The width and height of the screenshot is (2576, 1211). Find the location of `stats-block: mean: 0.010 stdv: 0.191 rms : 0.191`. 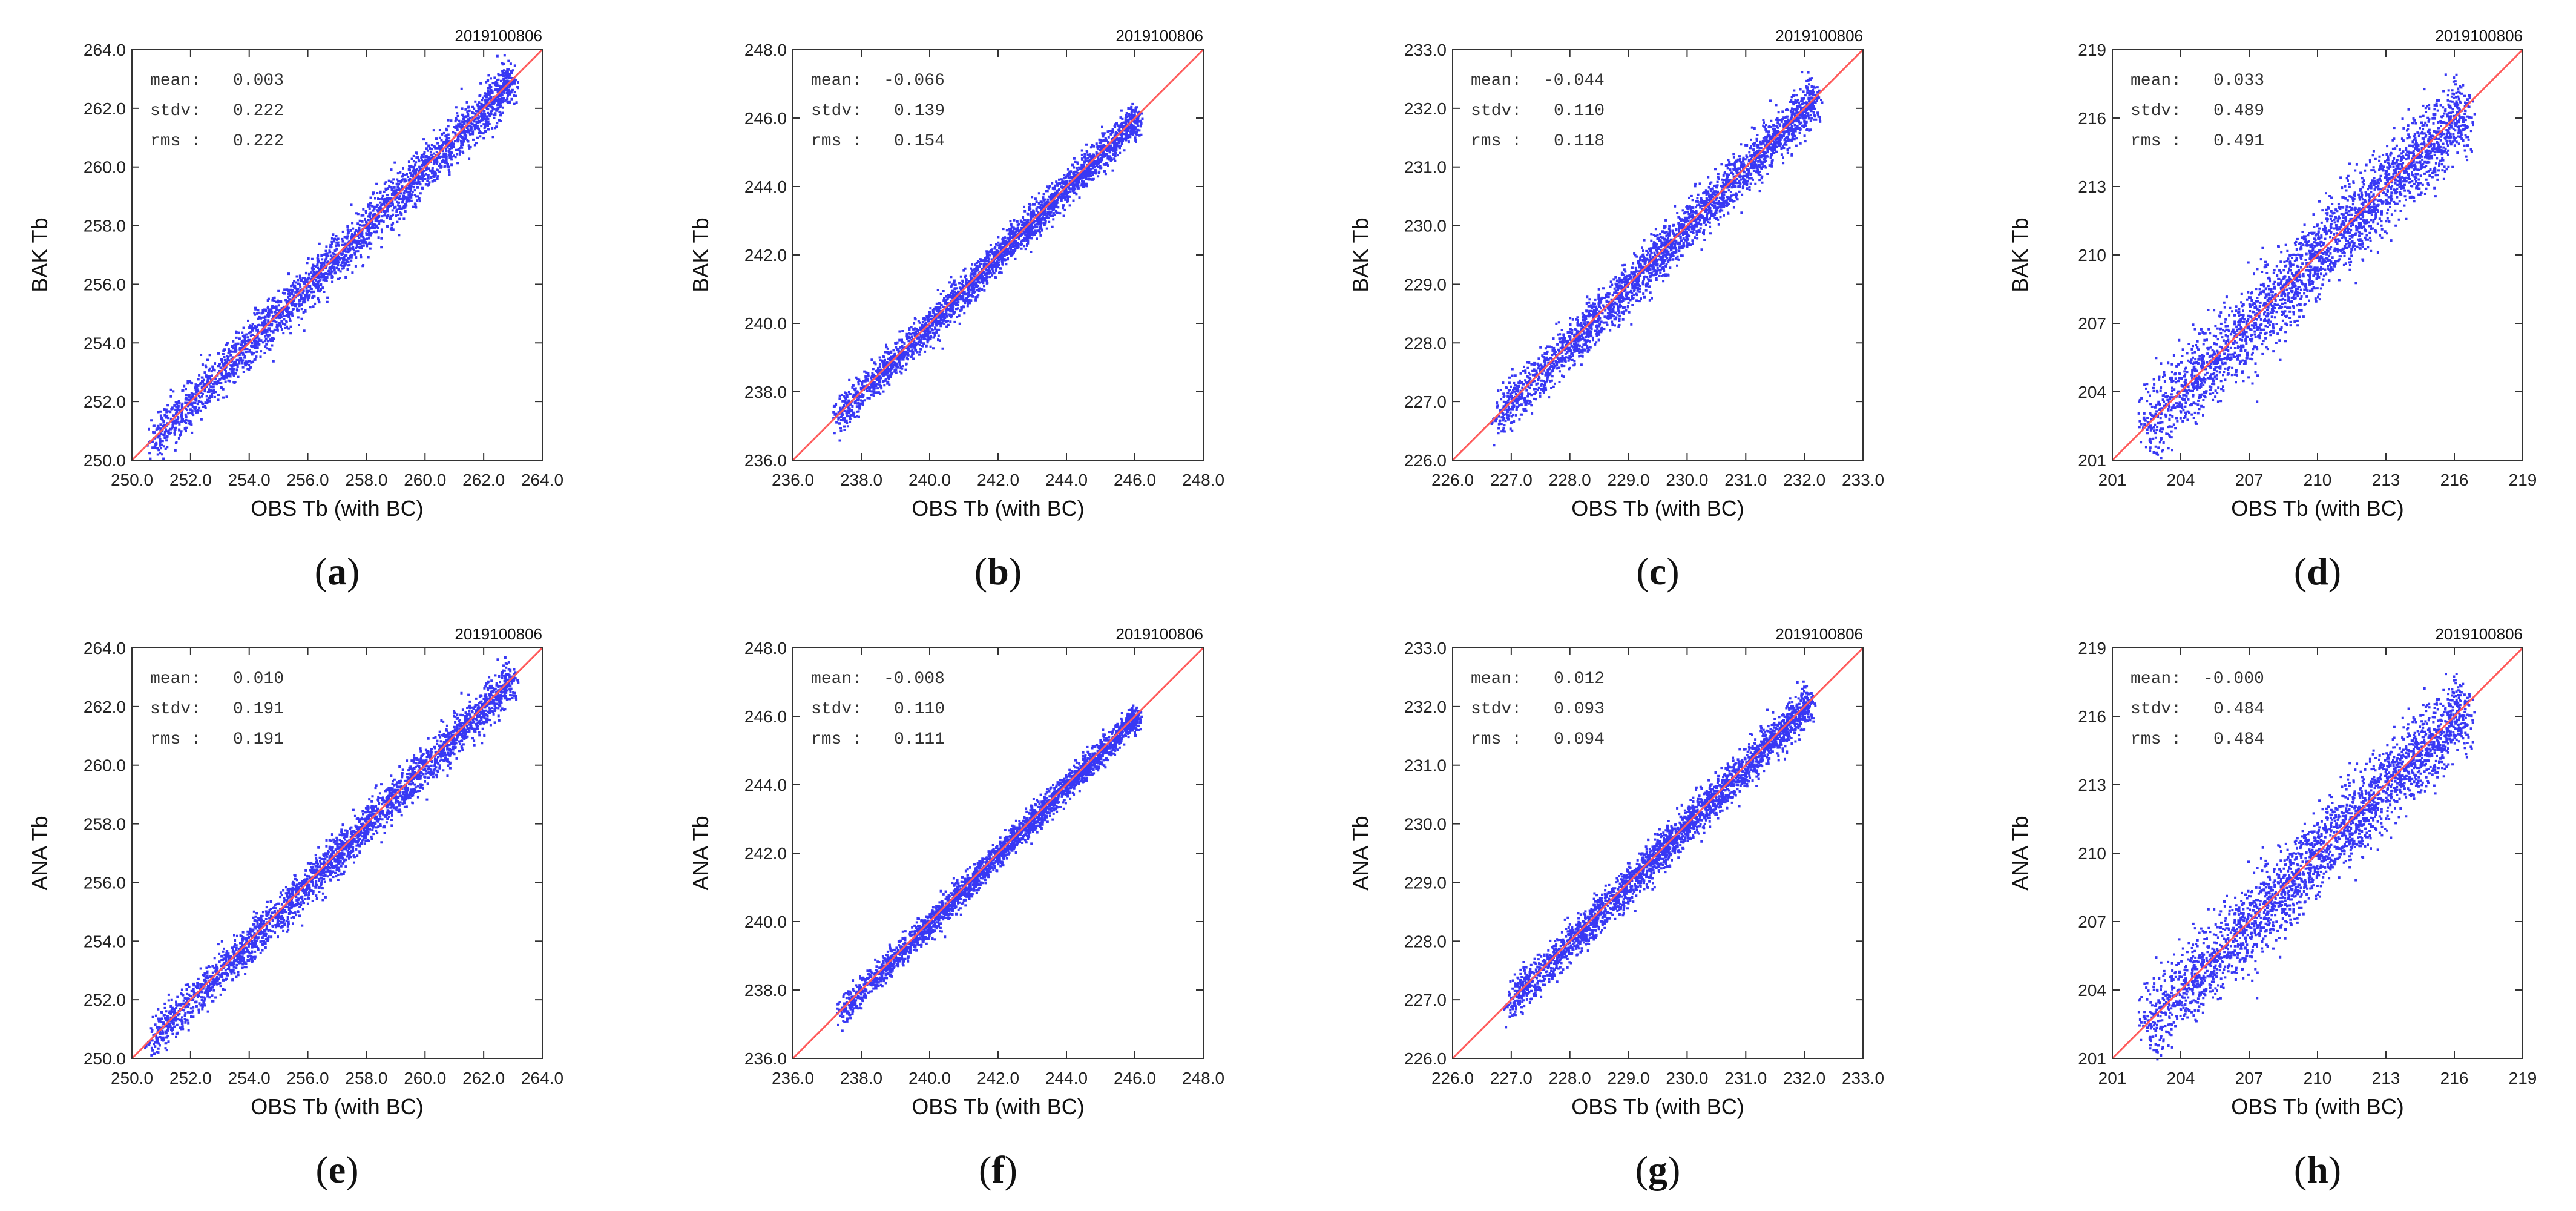

stats-block: mean: 0.010 stdv: 0.191 rms : 0.191 is located at coordinates (217, 709).